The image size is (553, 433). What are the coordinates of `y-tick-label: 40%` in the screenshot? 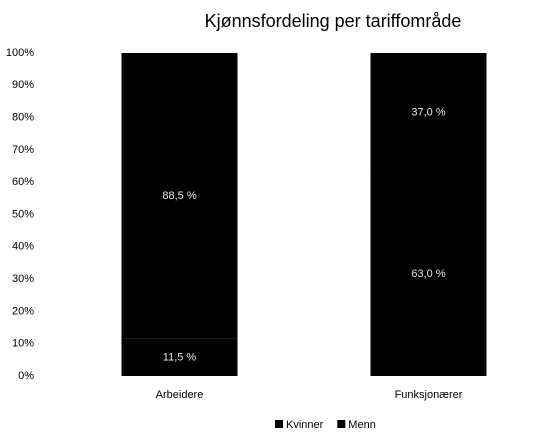 It's located at (23, 247).